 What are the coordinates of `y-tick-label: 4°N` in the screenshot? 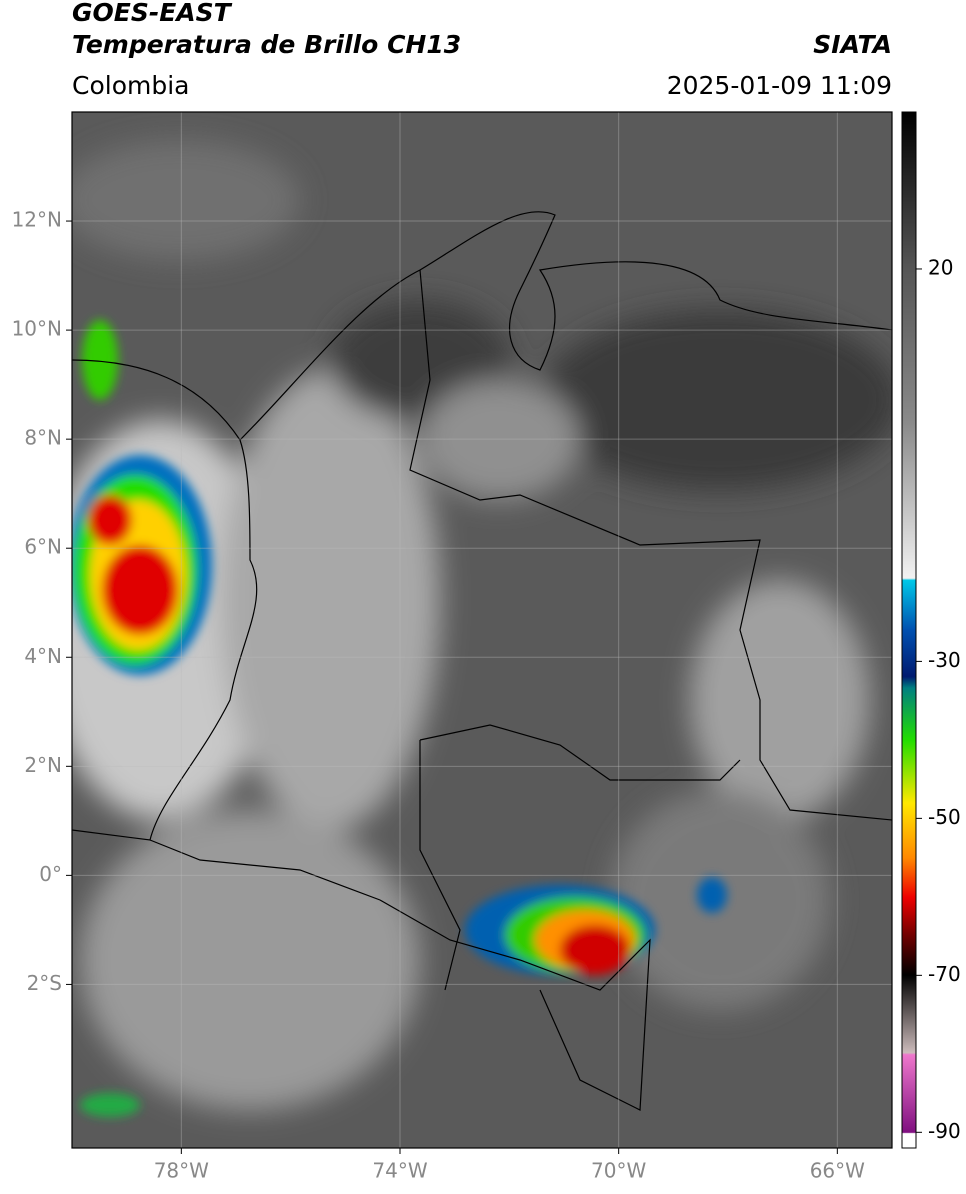 It's located at (43, 656).